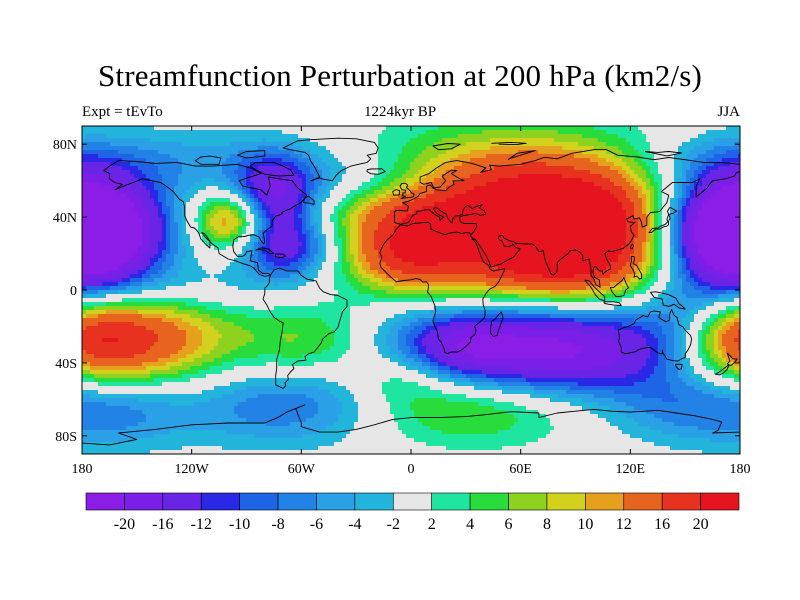  I want to click on coastline, so click(376, 171).